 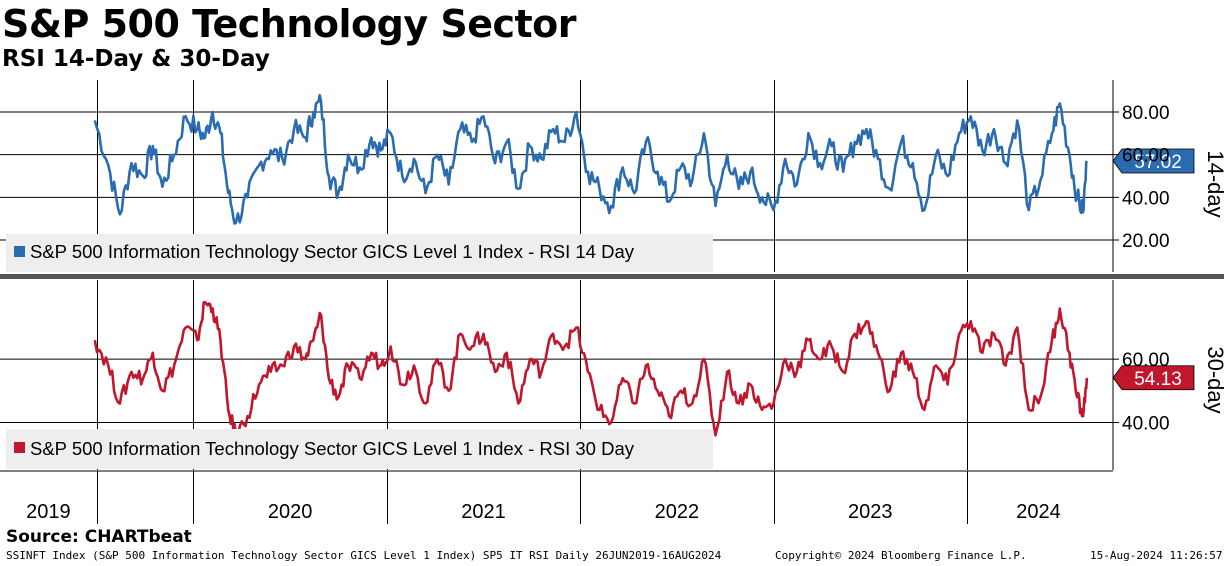 I want to click on ytick-rsi14-3: 20.00, so click(x=1146, y=241).